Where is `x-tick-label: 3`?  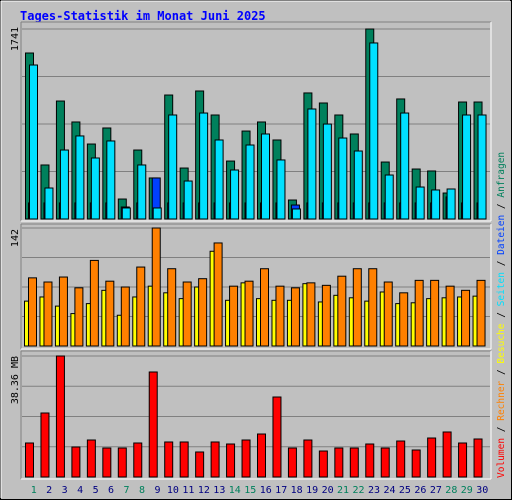 x-tick-label: 3 is located at coordinates (65, 490).